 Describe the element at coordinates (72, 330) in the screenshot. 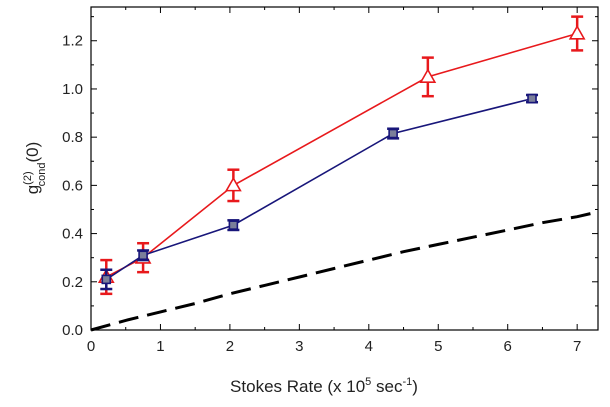

I see `y-tick-label: 0.0` at that location.